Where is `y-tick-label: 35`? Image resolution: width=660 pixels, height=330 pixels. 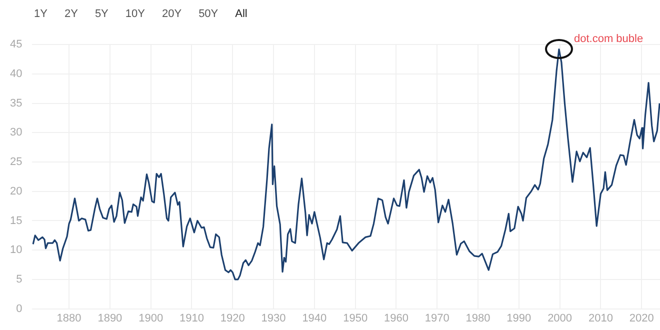 y-tick-label: 35 is located at coordinates (16, 103).